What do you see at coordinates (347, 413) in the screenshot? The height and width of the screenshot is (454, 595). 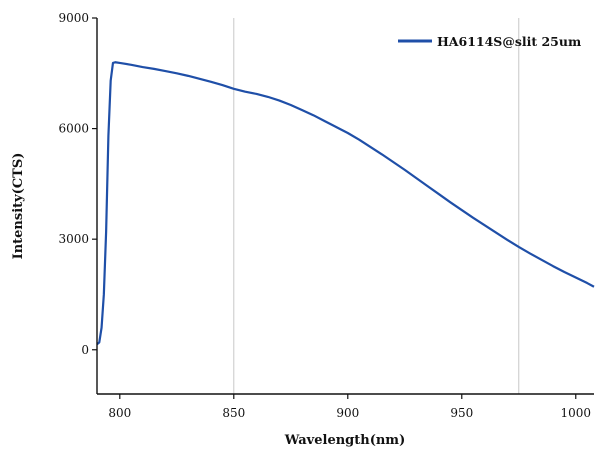 I see `x-tick-label-2: 900` at bounding box center [347, 413].